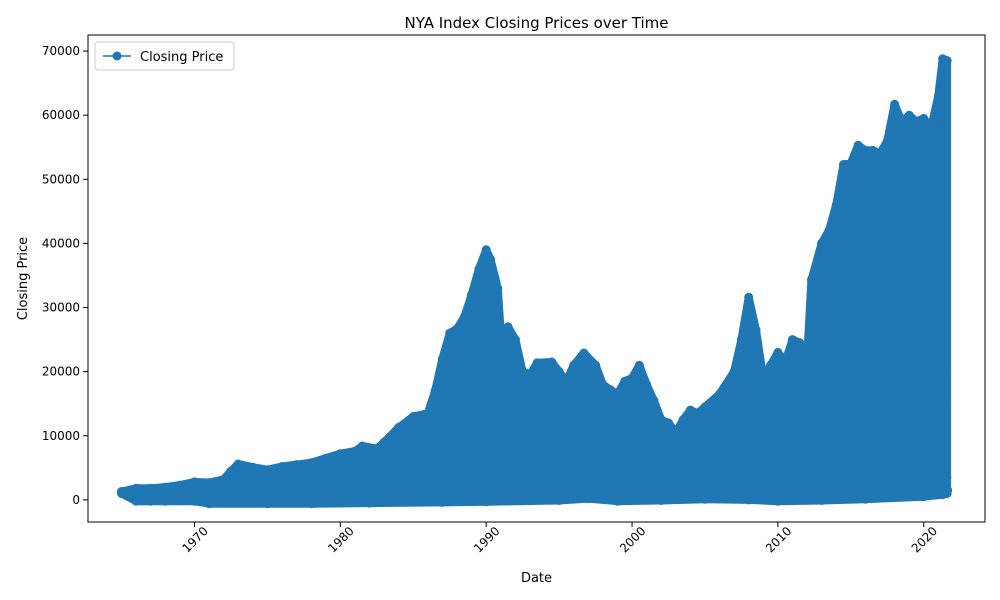 Image resolution: width=1000 pixels, height=600 pixels. I want to click on y-tick-label: 30000, so click(61, 308).